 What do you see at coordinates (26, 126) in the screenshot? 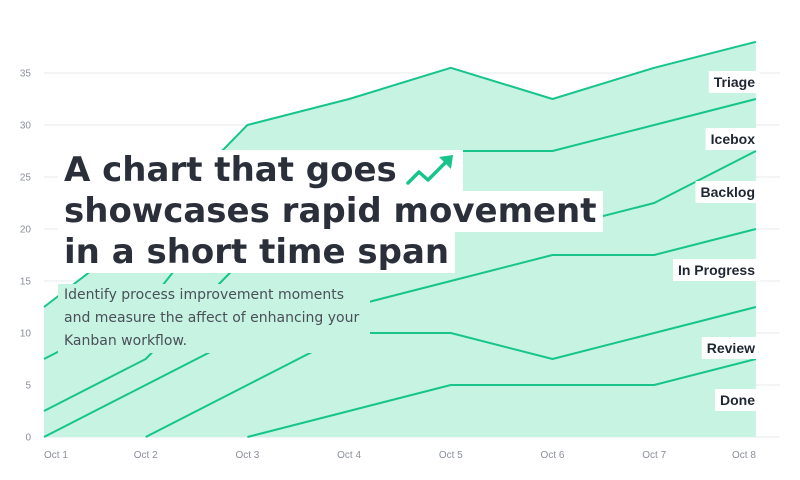
I see `y-tick-label: 30` at bounding box center [26, 126].